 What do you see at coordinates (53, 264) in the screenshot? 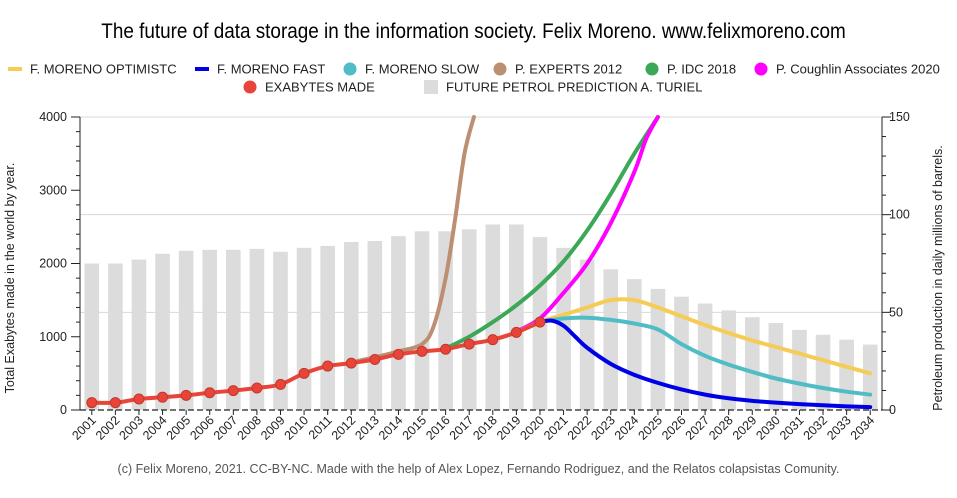
I see `y-tick-label: 2000` at bounding box center [53, 264].